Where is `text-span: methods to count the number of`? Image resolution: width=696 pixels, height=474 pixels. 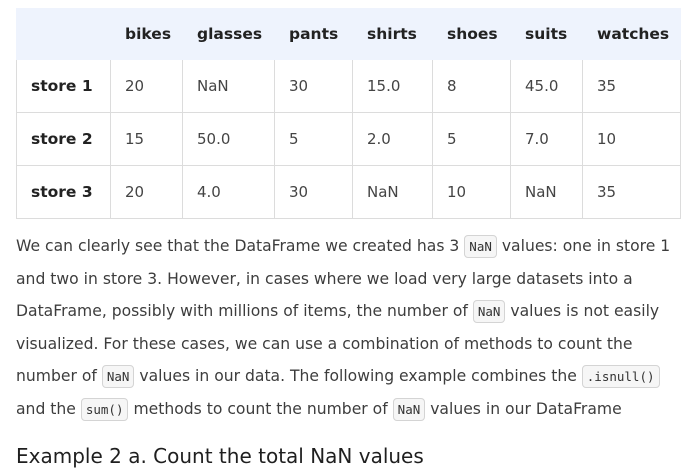 text-span: methods to count the number of is located at coordinates (260, 409).